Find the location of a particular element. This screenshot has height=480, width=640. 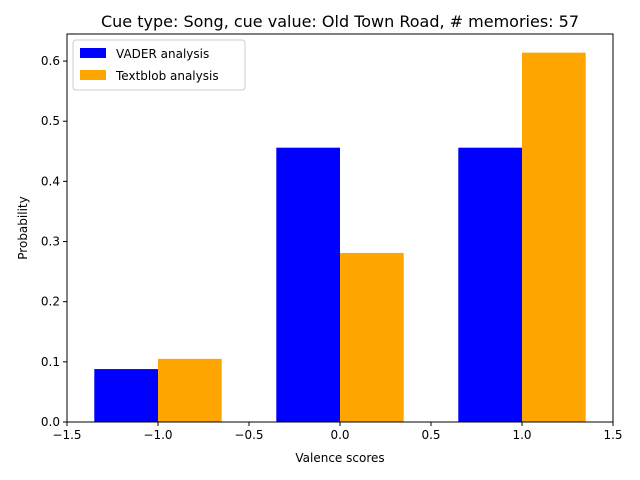

x-axis-label: Valence scores is located at coordinates (339, 458).